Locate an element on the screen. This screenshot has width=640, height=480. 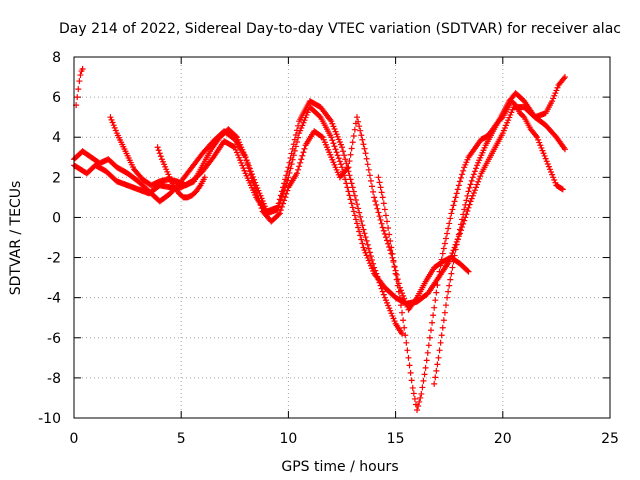
y-tick-label: 2 is located at coordinates (56, 178).